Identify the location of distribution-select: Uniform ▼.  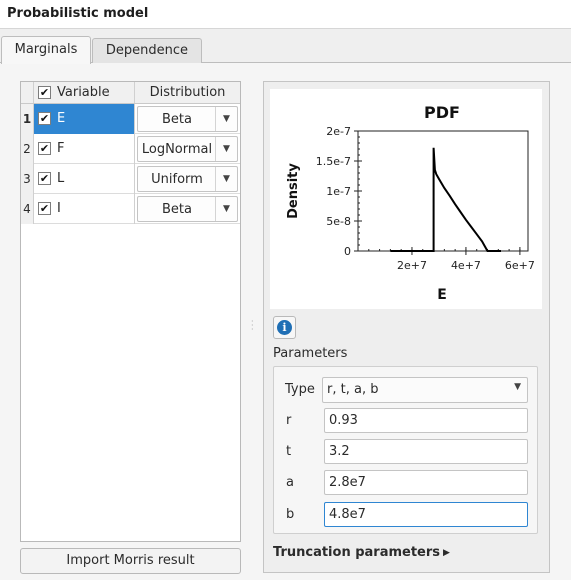
(187, 179).